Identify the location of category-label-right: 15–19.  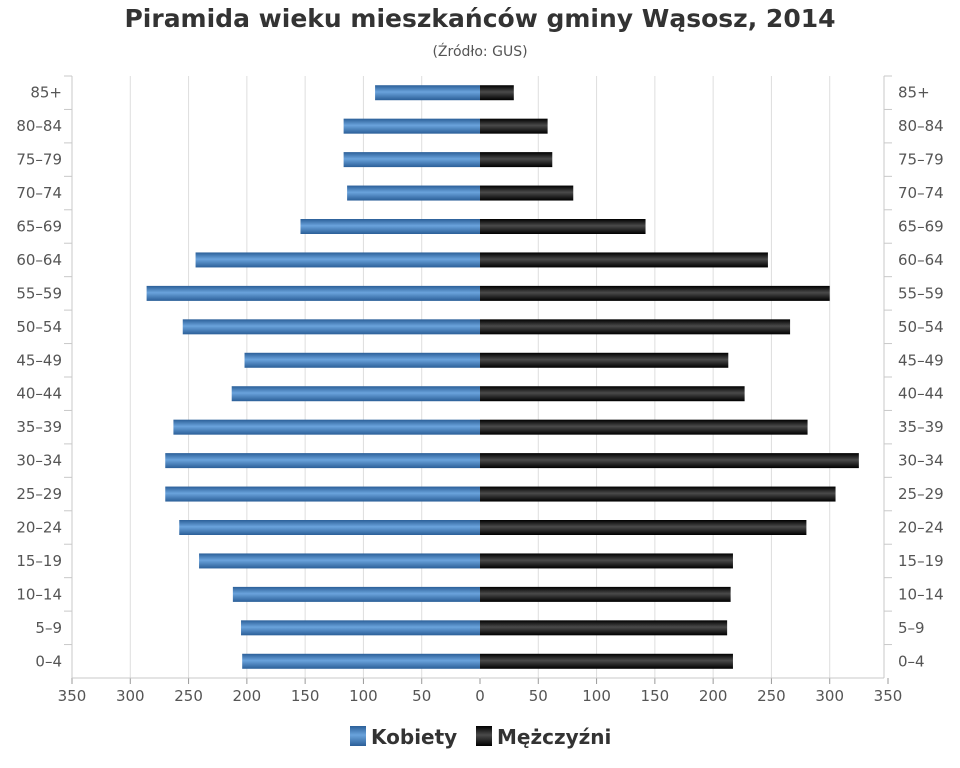
(921, 561).